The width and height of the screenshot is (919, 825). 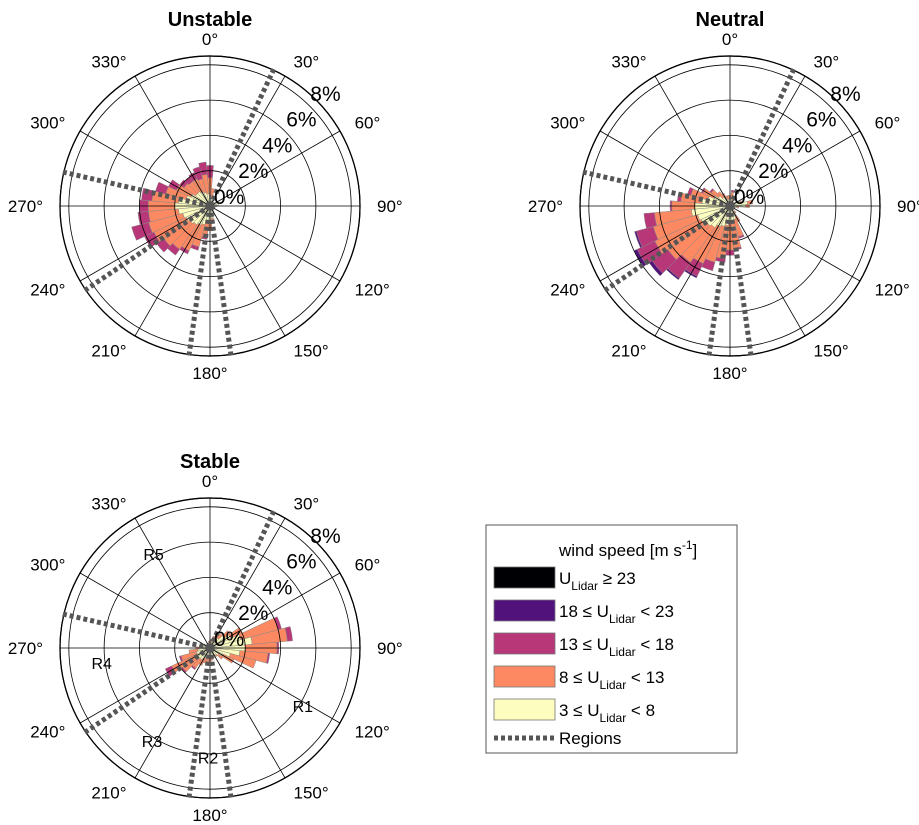 What do you see at coordinates (25, 648) in the screenshot?
I see `angle-label: 270°` at bounding box center [25, 648].